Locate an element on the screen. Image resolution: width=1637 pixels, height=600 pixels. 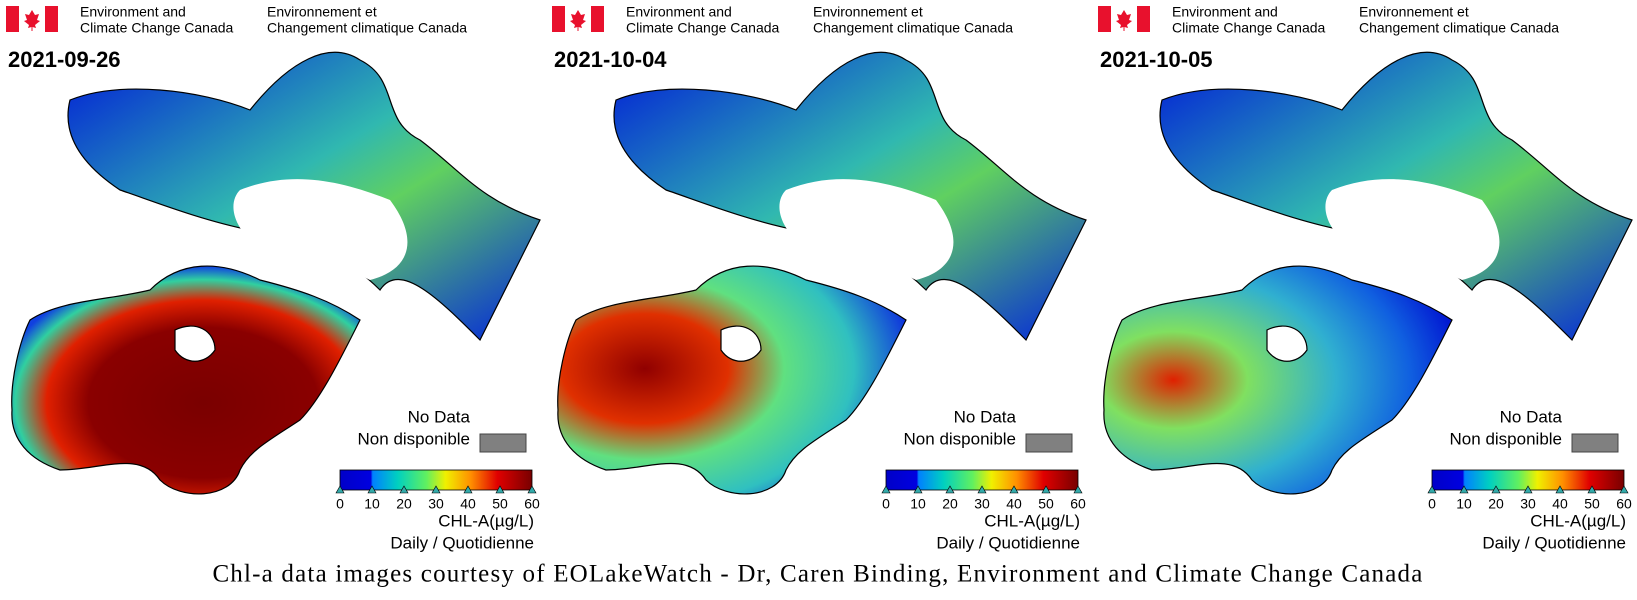
date: 2021-09-26 is located at coordinates (64, 59).